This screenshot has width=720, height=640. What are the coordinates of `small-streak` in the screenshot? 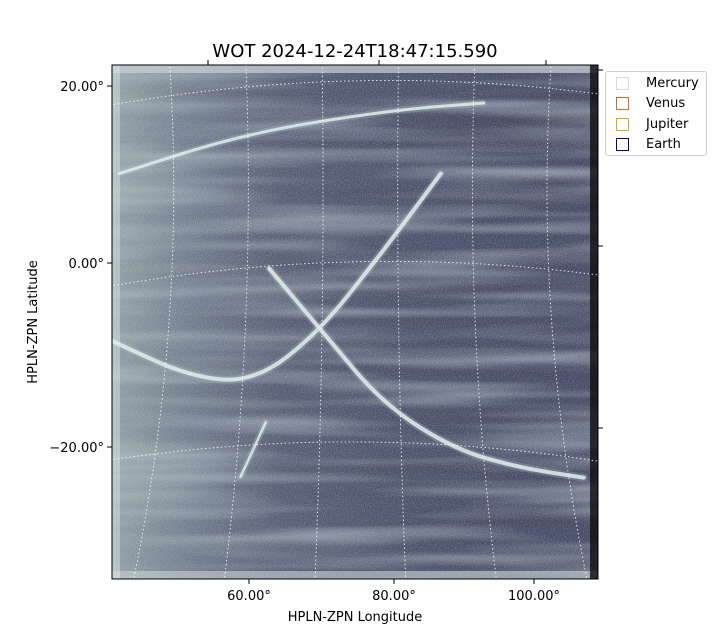 It's located at (253, 449).